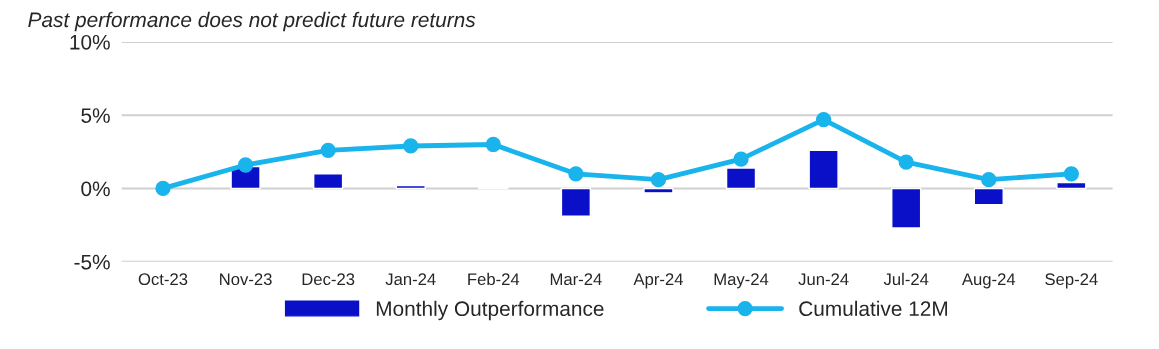 The image size is (1159, 349). I want to click on x-tick-label: Feb-24, so click(494, 279).